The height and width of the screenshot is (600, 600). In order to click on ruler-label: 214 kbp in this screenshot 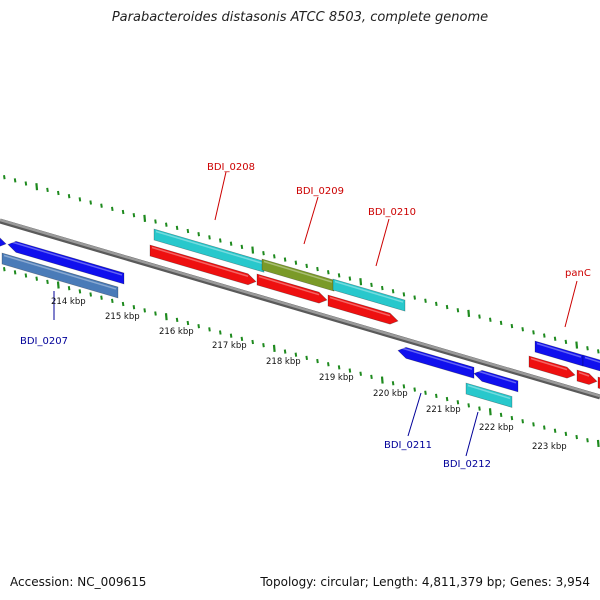, I will do `click(68, 302)`.